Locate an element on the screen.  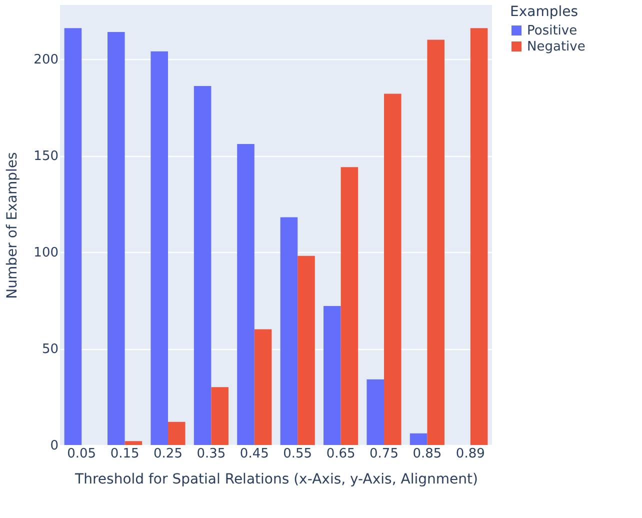
x-axis-title: Threshold for Spatial Relations (x-Axis, y-Axis, Alignment) is located at coordinates (276, 480).